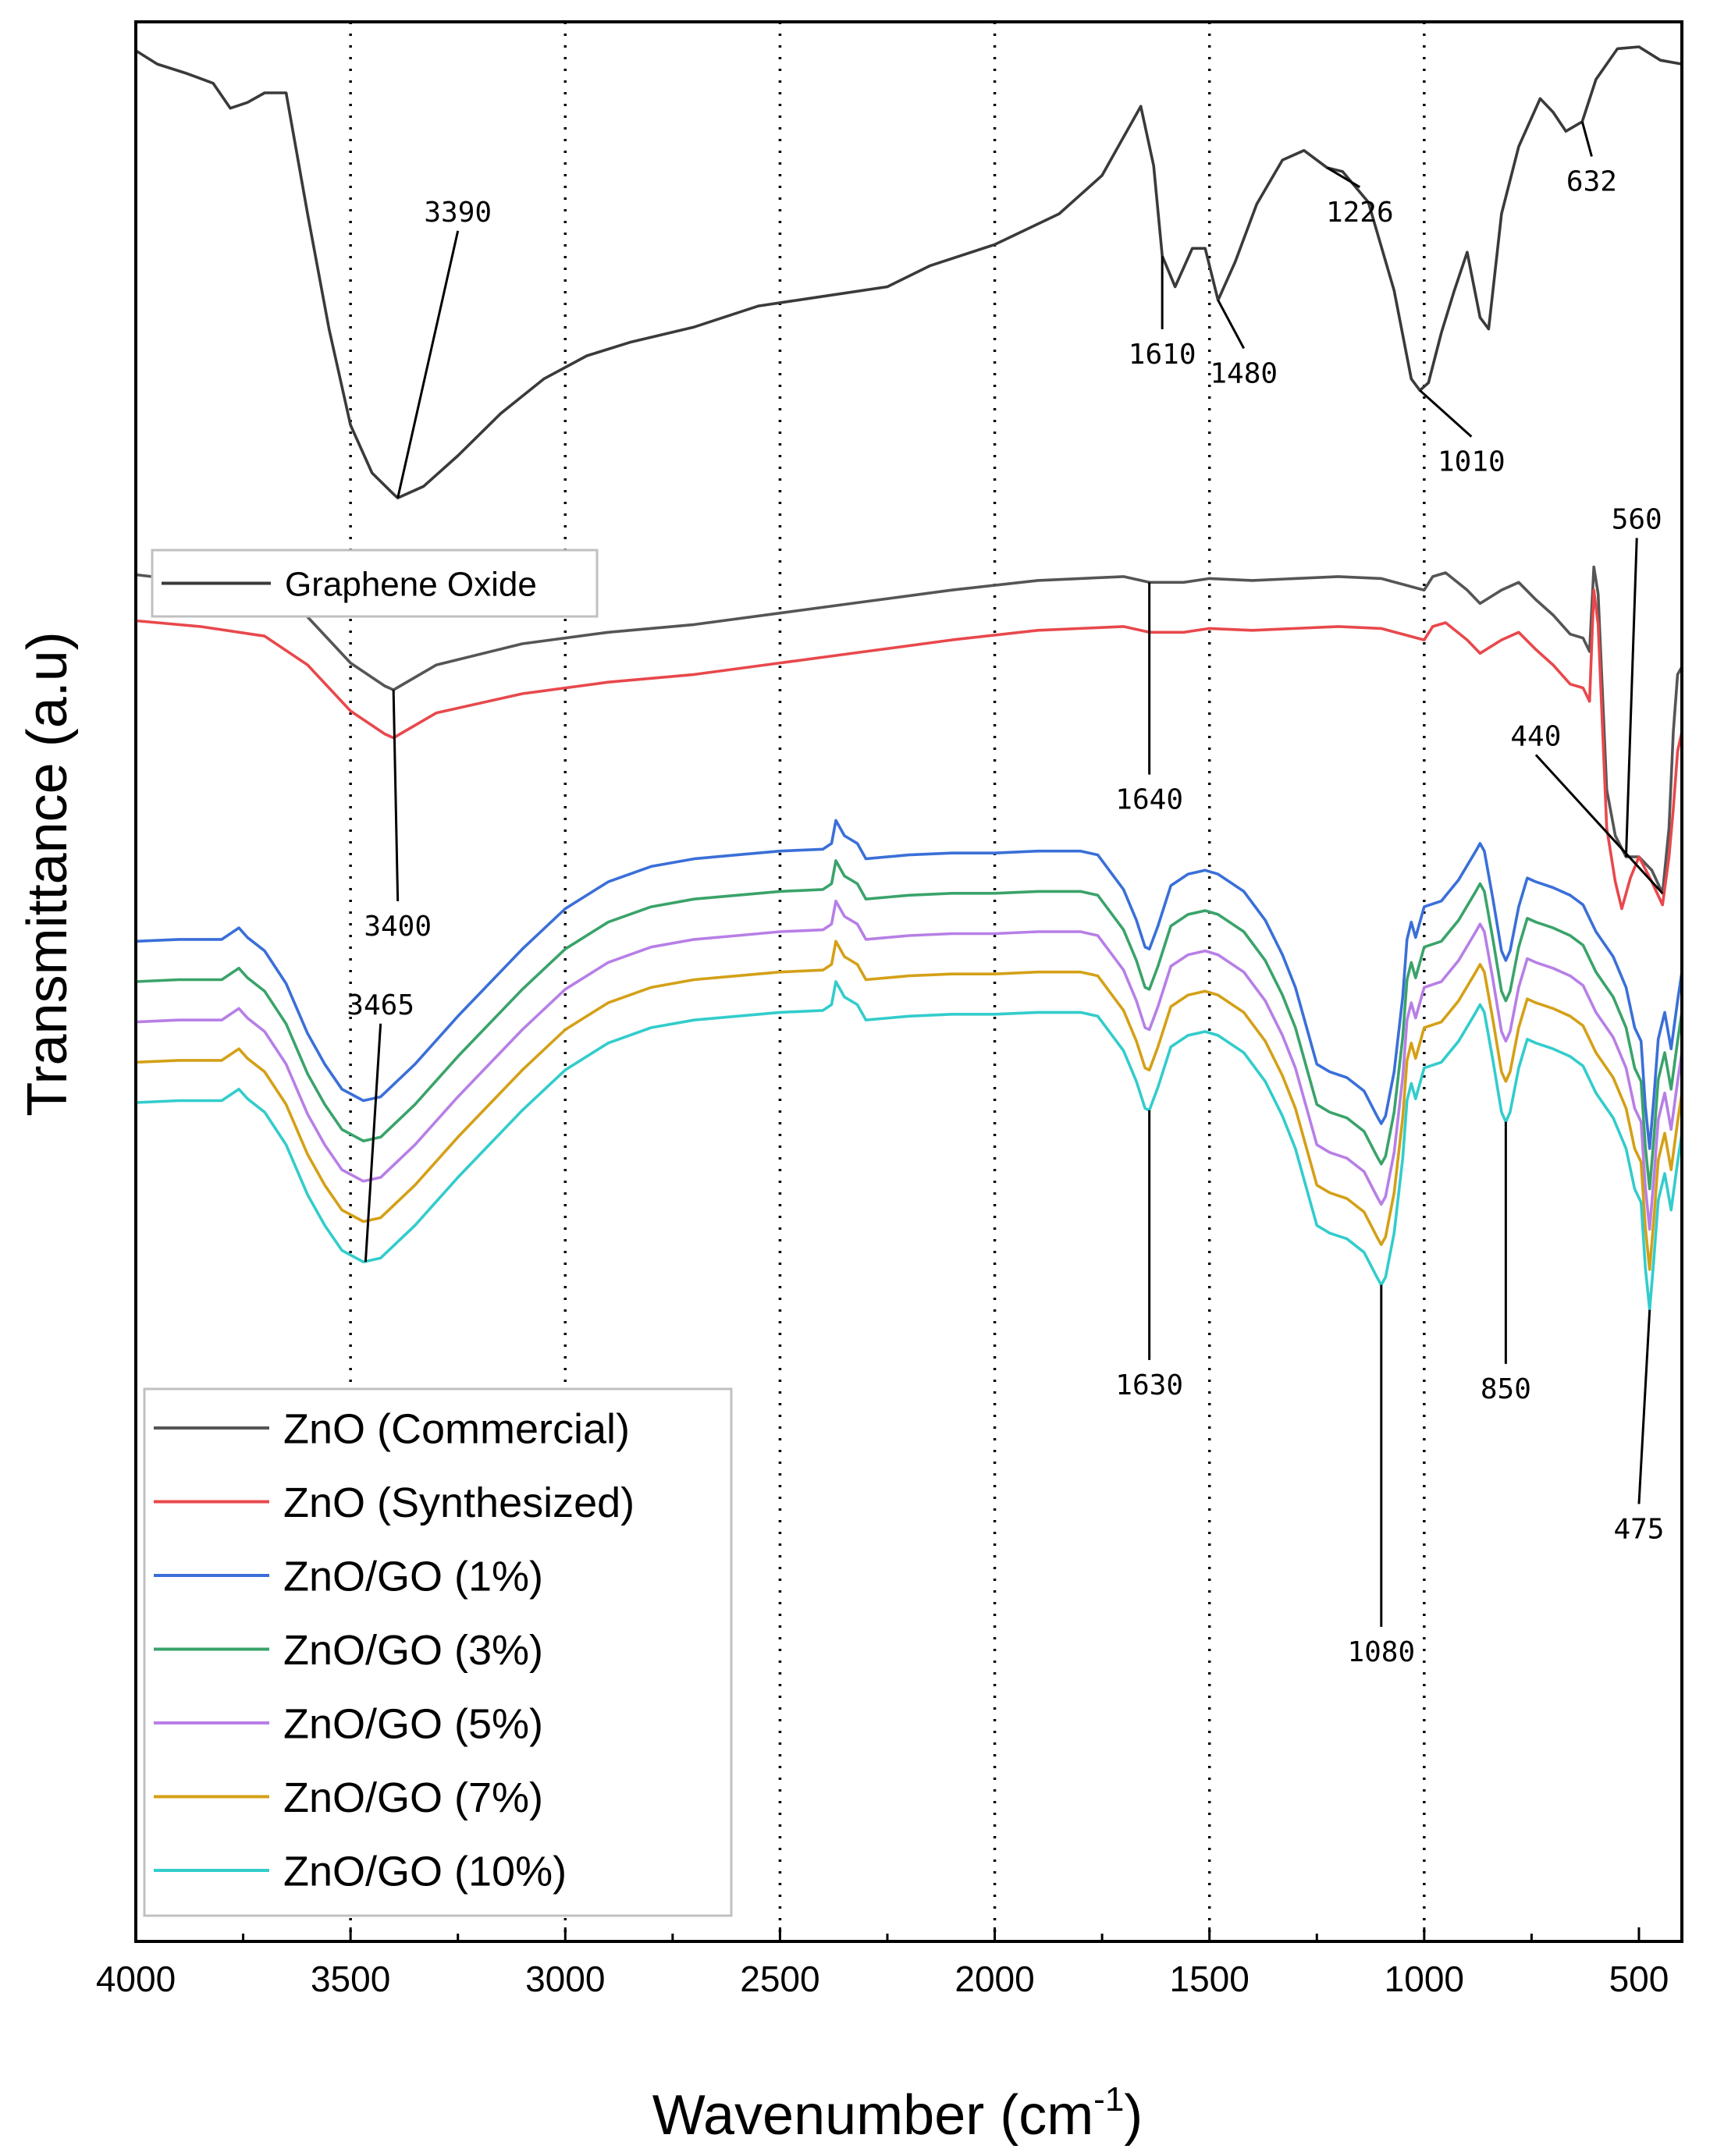 The width and height of the screenshot is (1717, 2156). I want to click on legend-label-zno-commercial: ZnO (Commercial), so click(456, 1428).